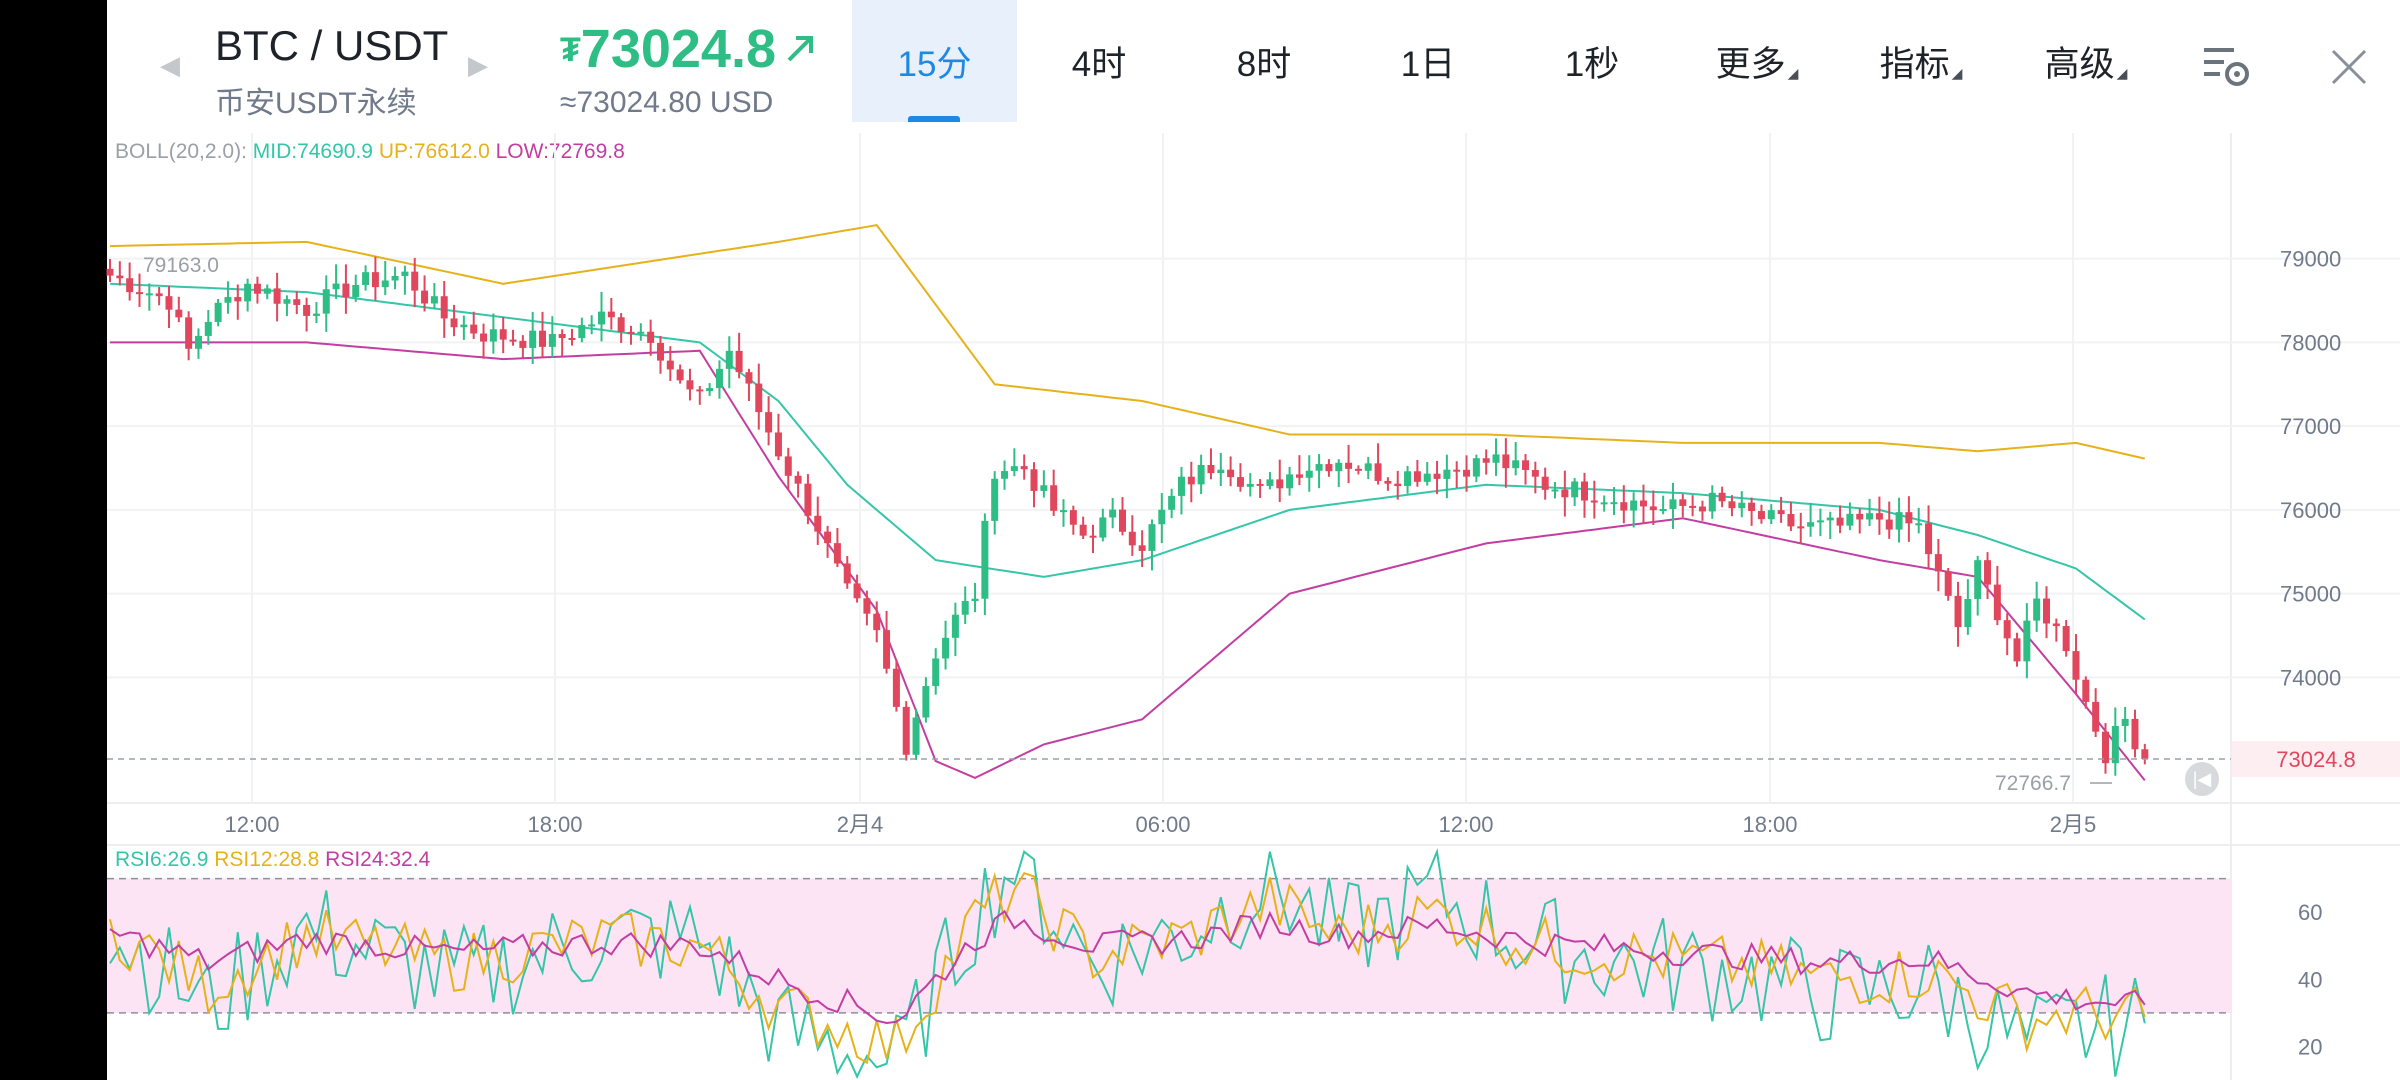 The image size is (2400, 1080). Describe the element at coordinates (560, 151) in the screenshot. I see `boll-legend-low: LOW:72769.8` at that location.